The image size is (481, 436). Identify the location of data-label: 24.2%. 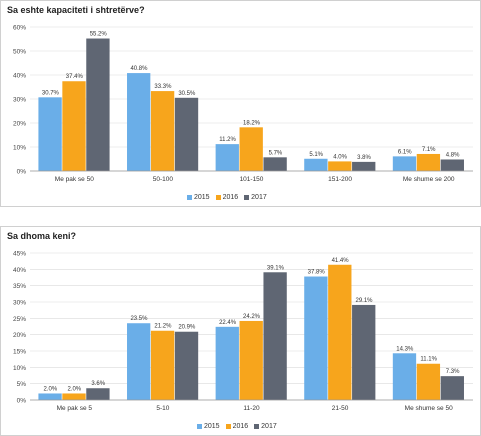
(252, 317).